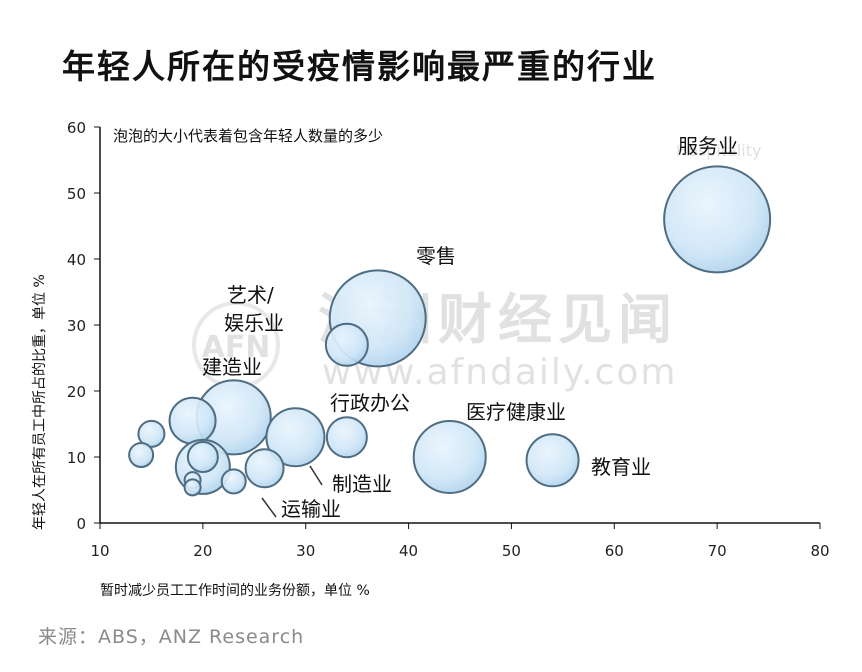 This screenshot has width=862, height=672. What do you see at coordinates (292, 491) in the screenshot?
I see `leader-lines` at bounding box center [292, 491].